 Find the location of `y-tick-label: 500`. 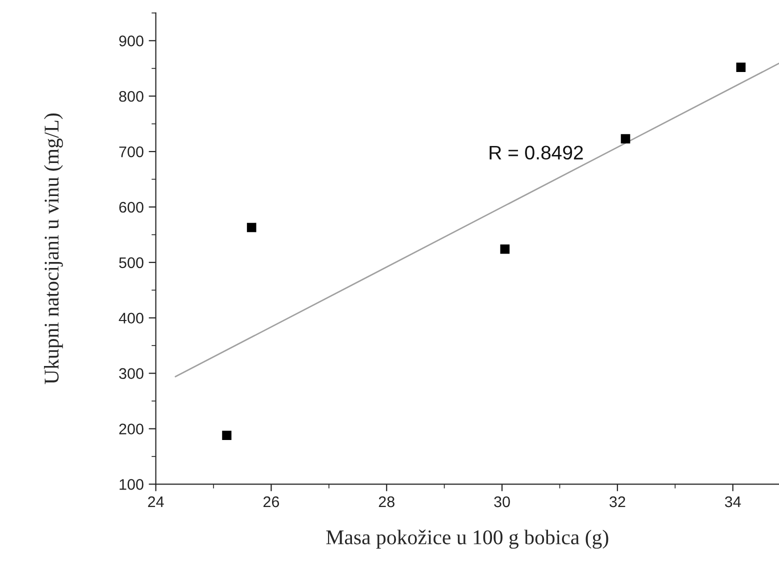

y-tick-label: 500 is located at coordinates (131, 262).